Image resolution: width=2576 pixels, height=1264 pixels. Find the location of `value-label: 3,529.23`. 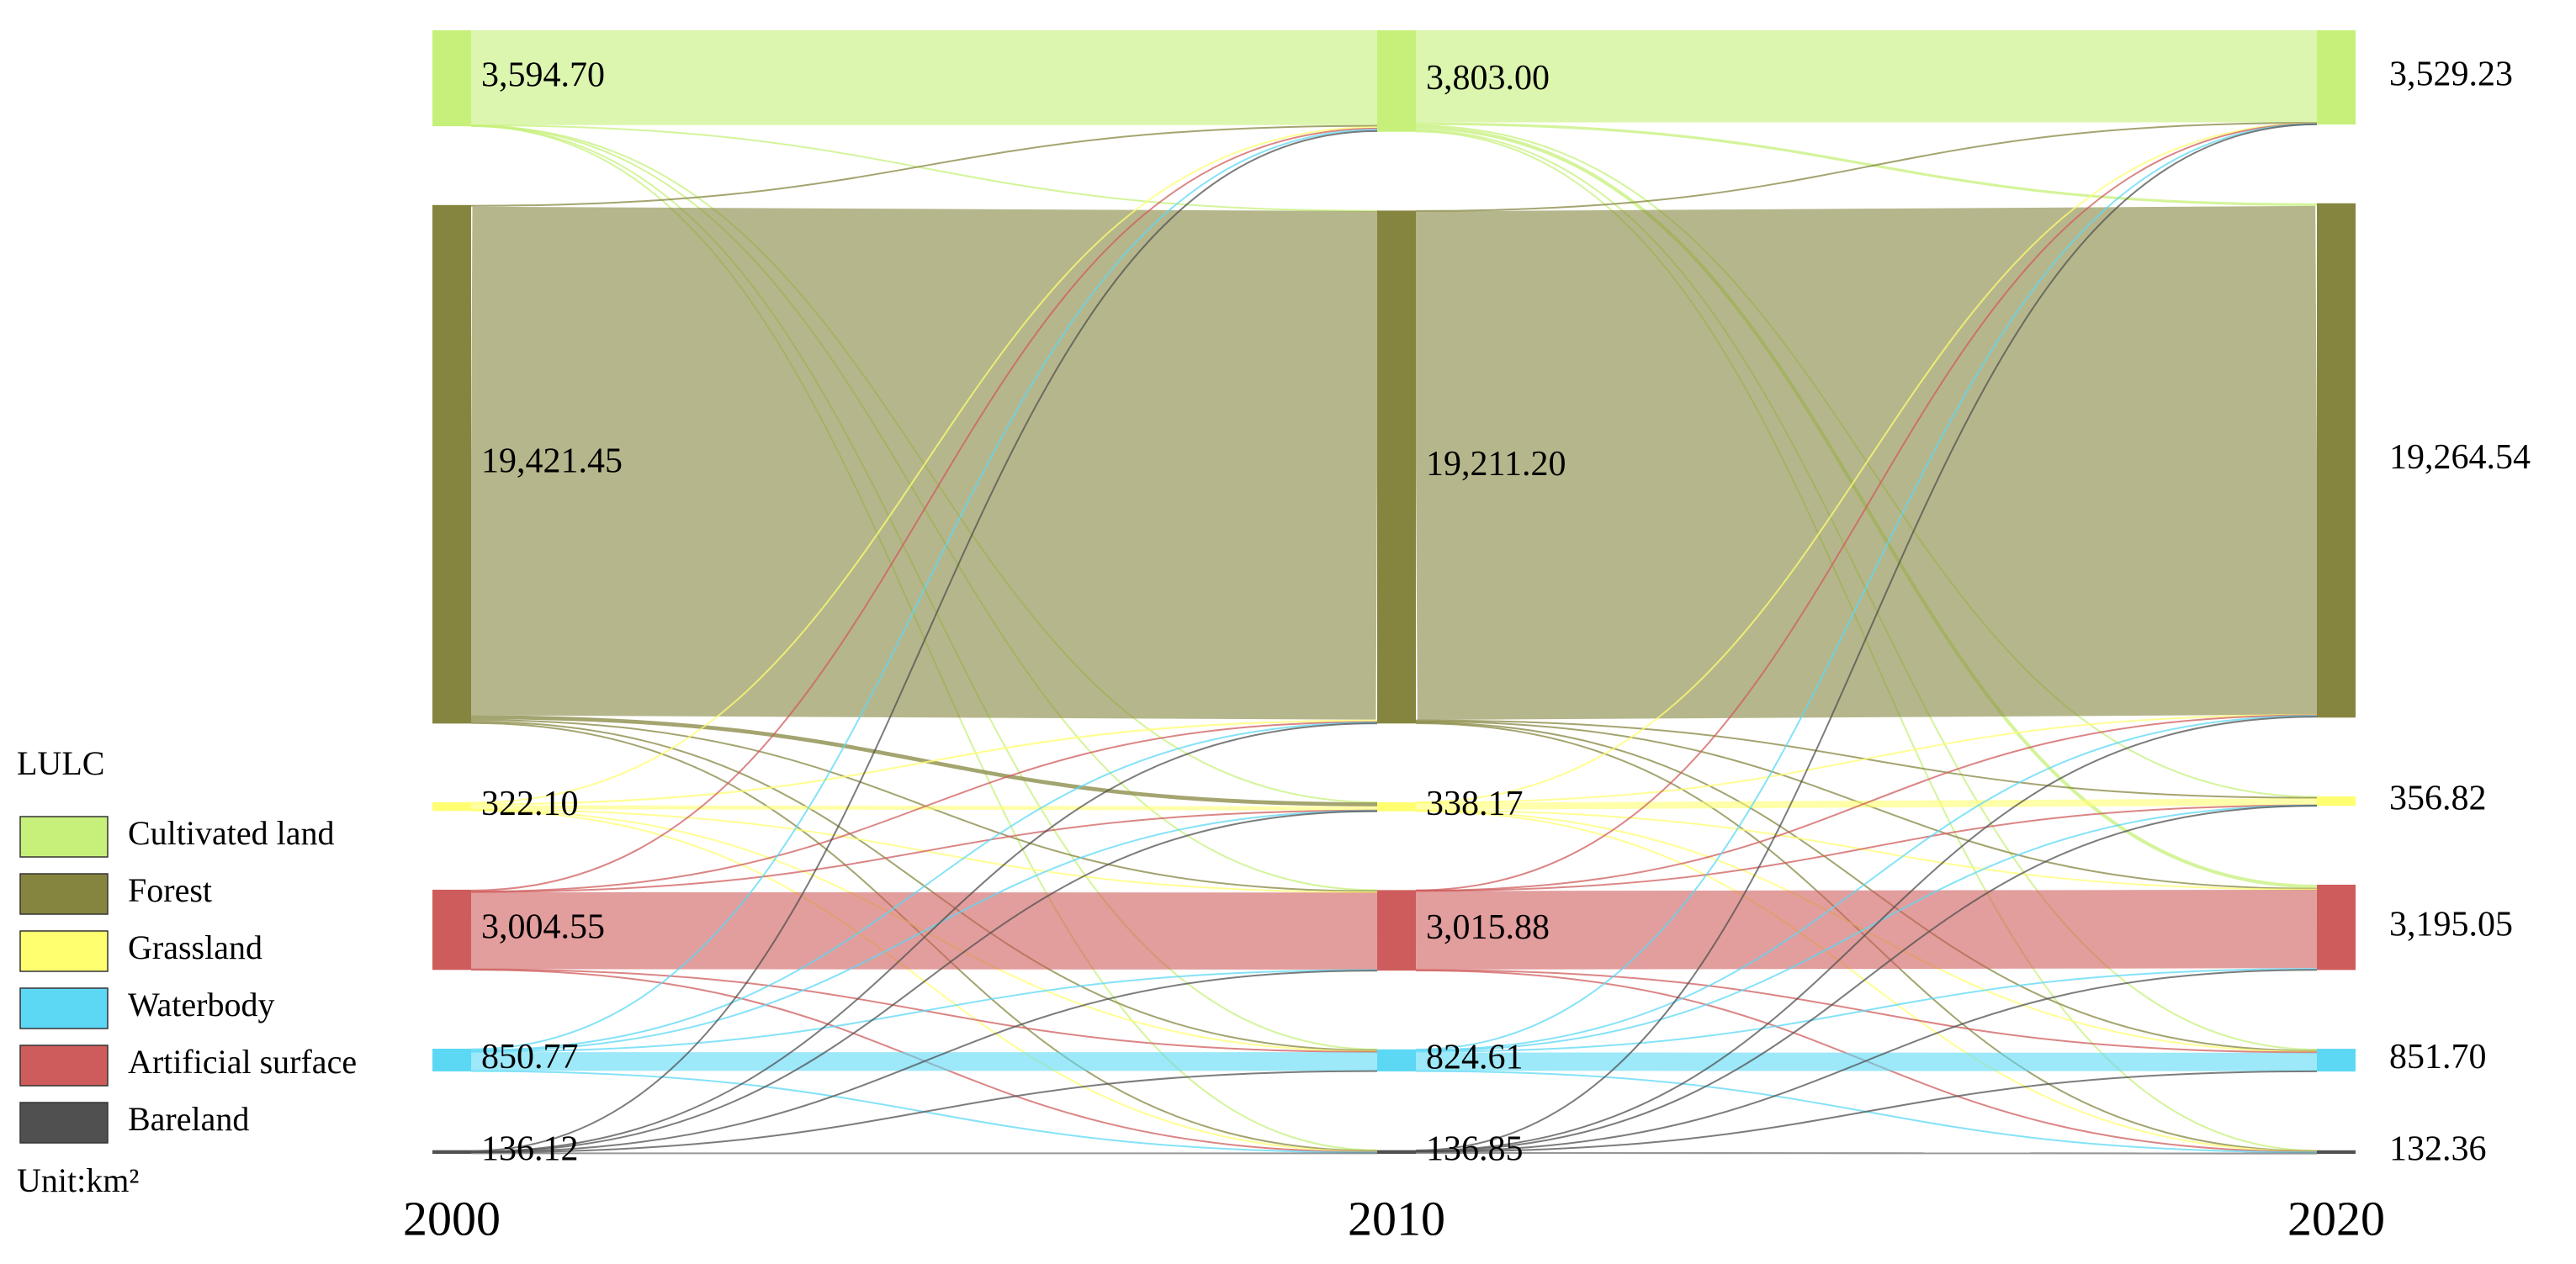

value-label: 3,529.23 is located at coordinates (2451, 75).